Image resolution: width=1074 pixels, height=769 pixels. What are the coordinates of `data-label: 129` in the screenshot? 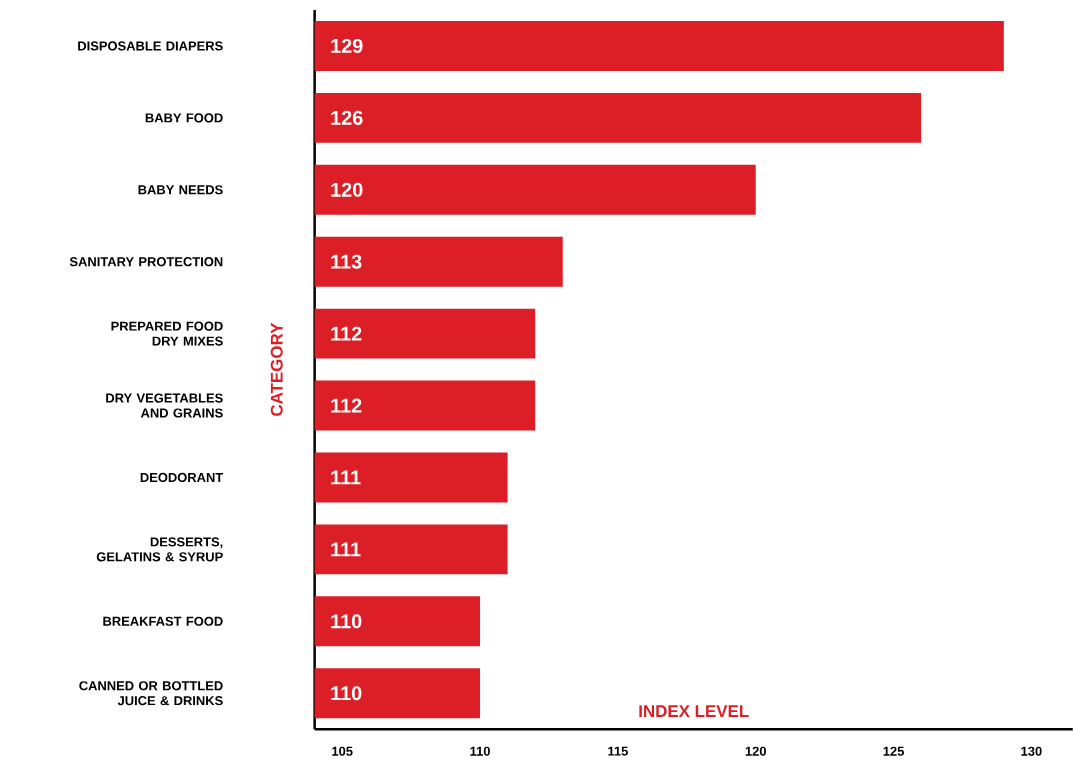 It's located at (347, 45).